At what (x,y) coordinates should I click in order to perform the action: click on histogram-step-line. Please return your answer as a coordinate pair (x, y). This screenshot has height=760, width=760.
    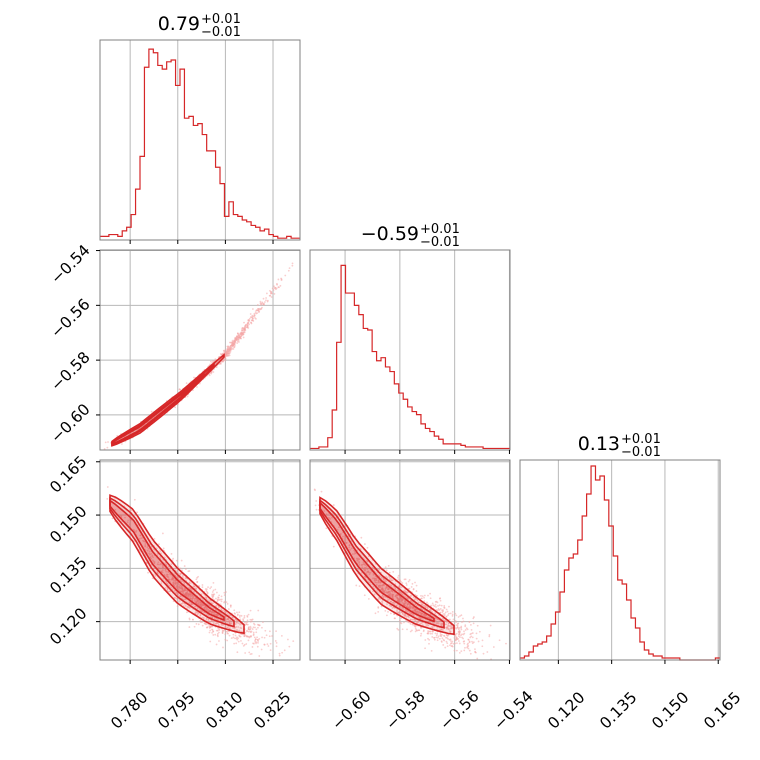
    Looking at the image, I should click on (620, 563).